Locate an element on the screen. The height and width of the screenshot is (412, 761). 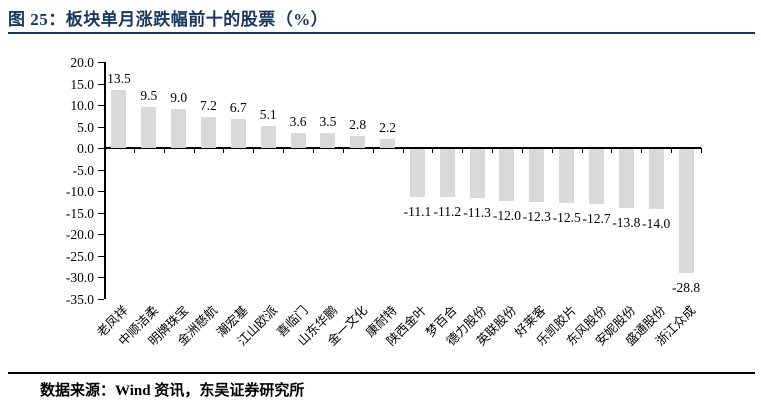
bar-value-label: -12.0 is located at coordinates (507, 215).